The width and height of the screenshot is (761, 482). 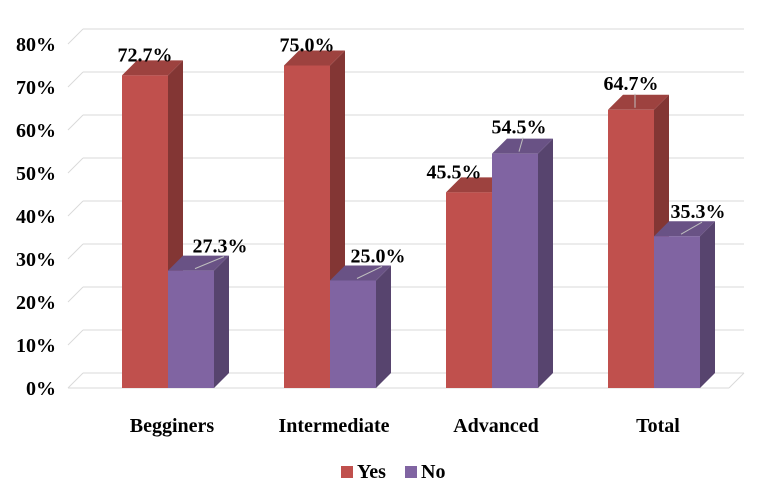 I want to click on bar-no-begginers, so click(x=198, y=321).